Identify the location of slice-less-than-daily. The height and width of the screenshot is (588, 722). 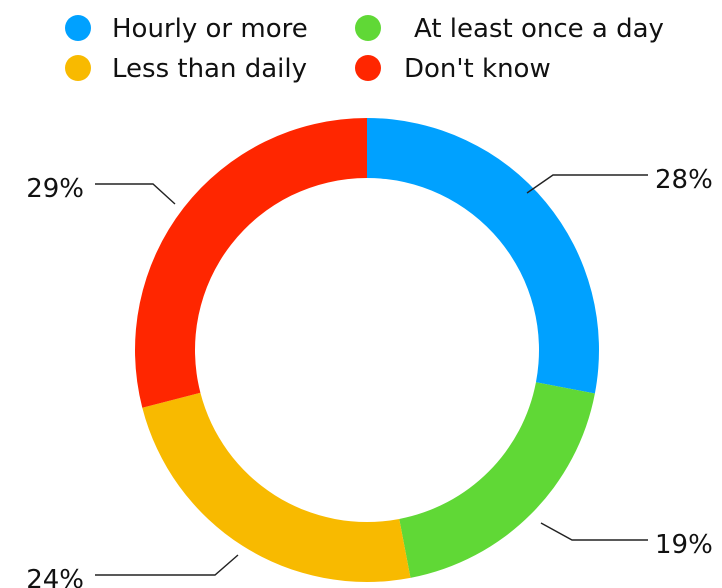
(276, 487).